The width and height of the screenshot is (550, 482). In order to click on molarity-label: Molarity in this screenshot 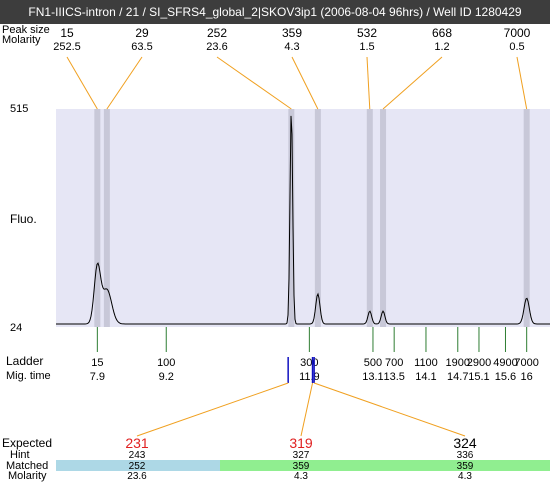, I will do `click(21, 40)`.